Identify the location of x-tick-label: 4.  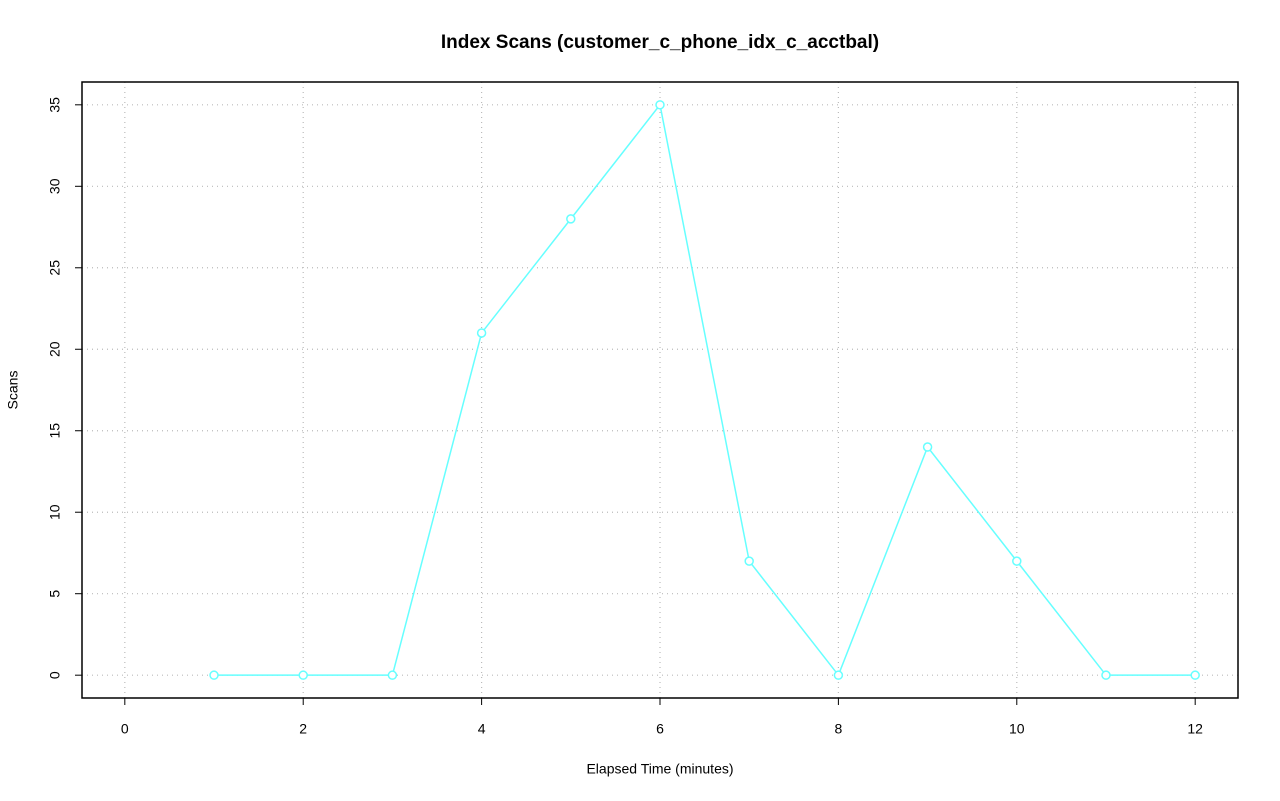
(482, 729).